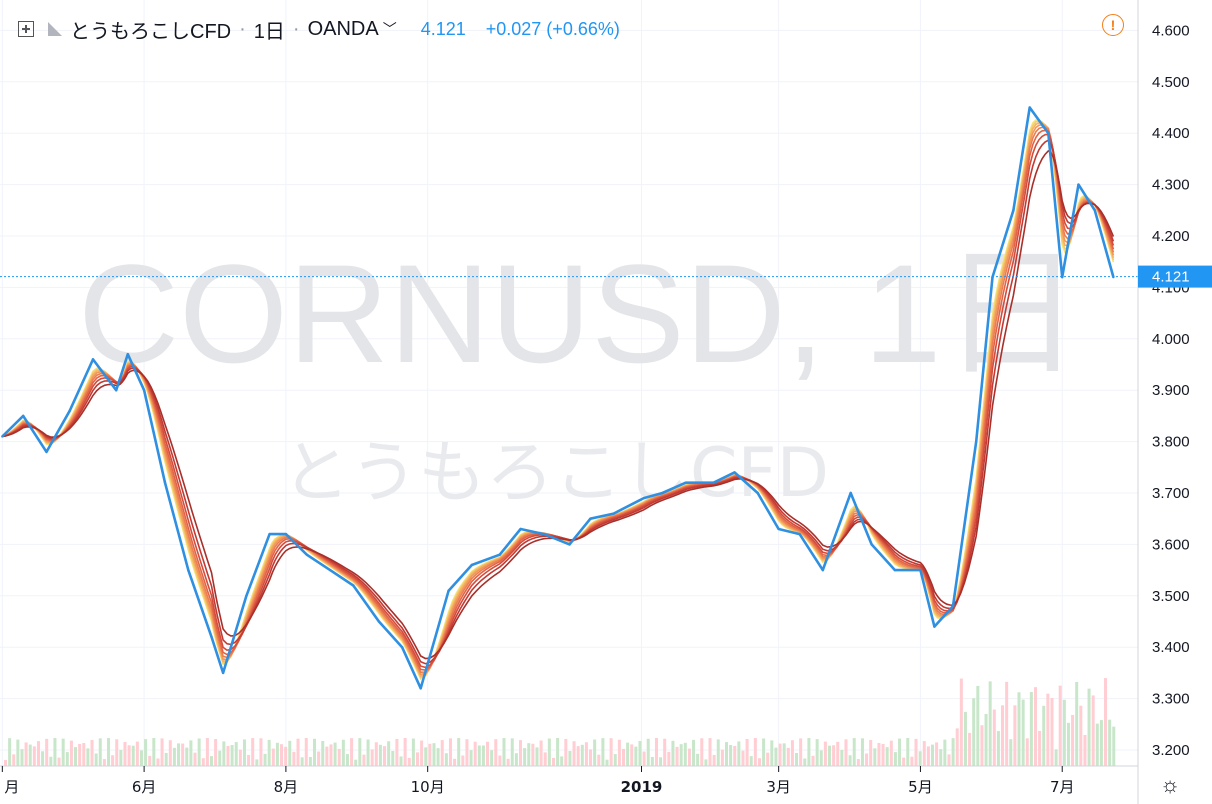 This screenshot has width=1212, height=804. Describe the element at coordinates (1062, 787) in the screenshot. I see `time-tick-label: 7月` at that location.